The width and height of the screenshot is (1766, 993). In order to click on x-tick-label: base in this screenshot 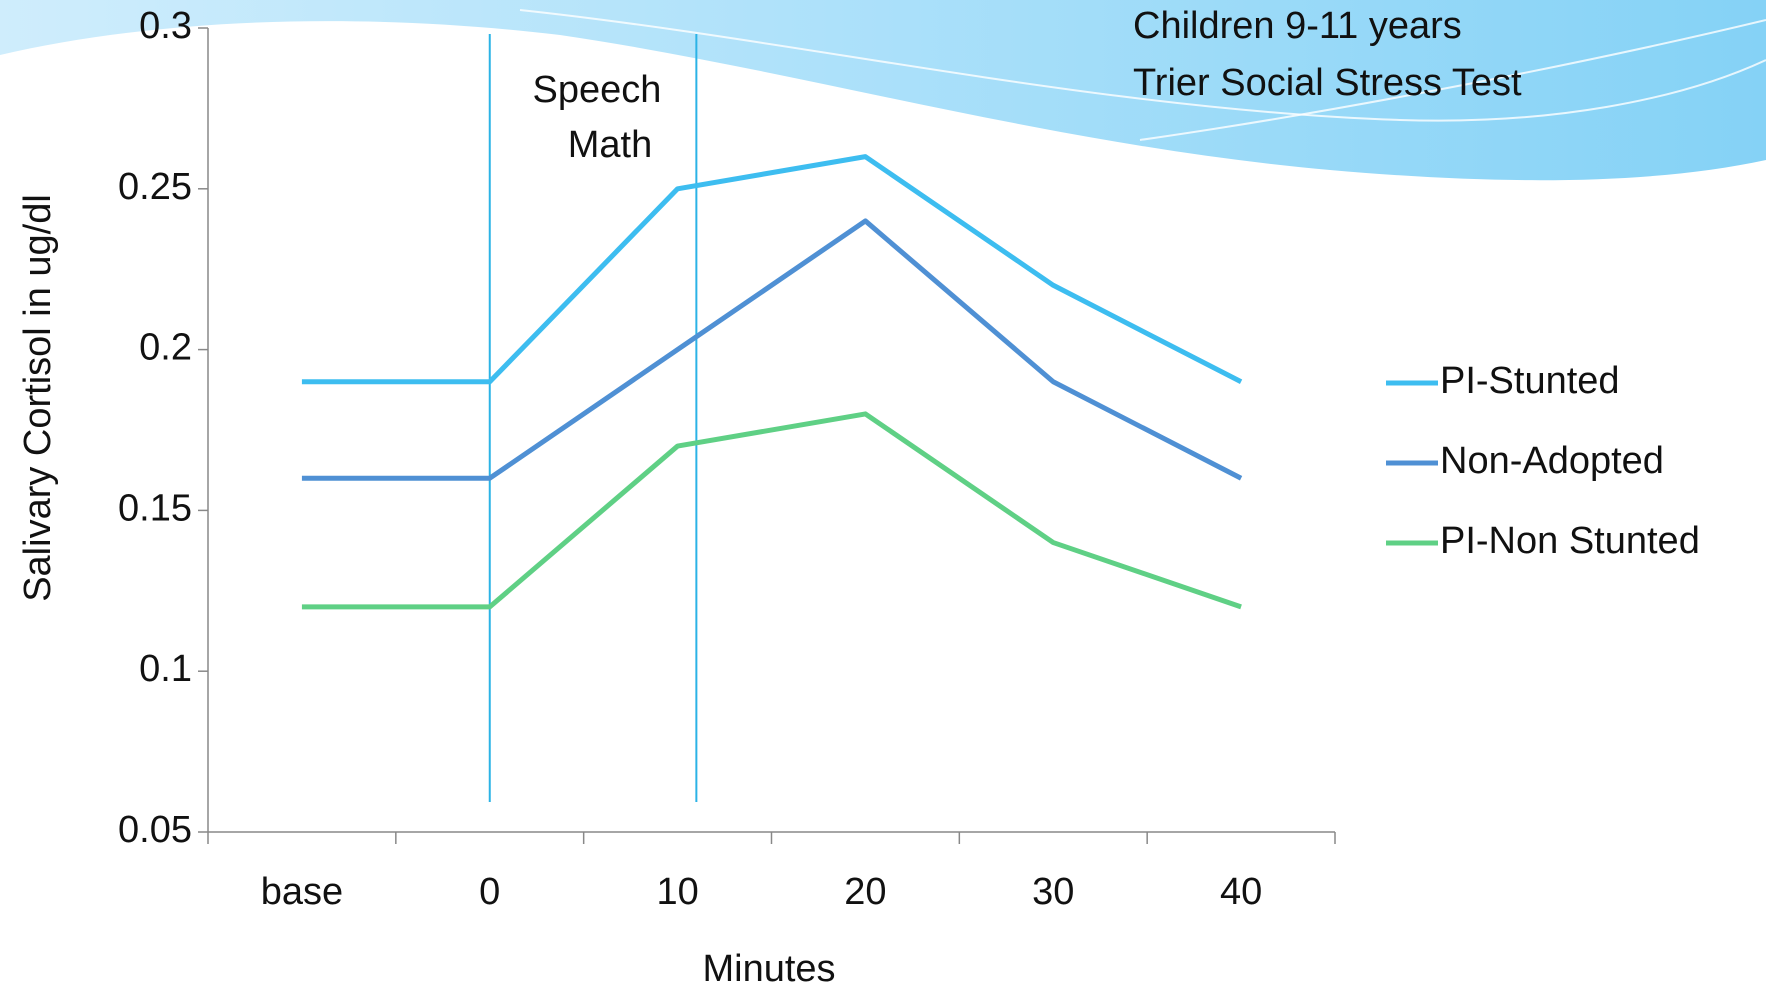, I will do `click(302, 892)`.